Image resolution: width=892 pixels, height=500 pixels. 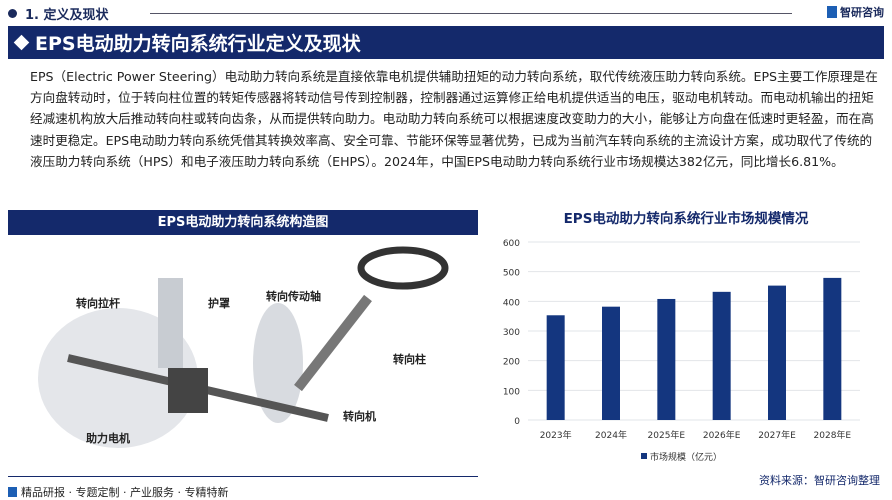 I want to click on x-tick-label: 2024年, so click(x=611, y=435).